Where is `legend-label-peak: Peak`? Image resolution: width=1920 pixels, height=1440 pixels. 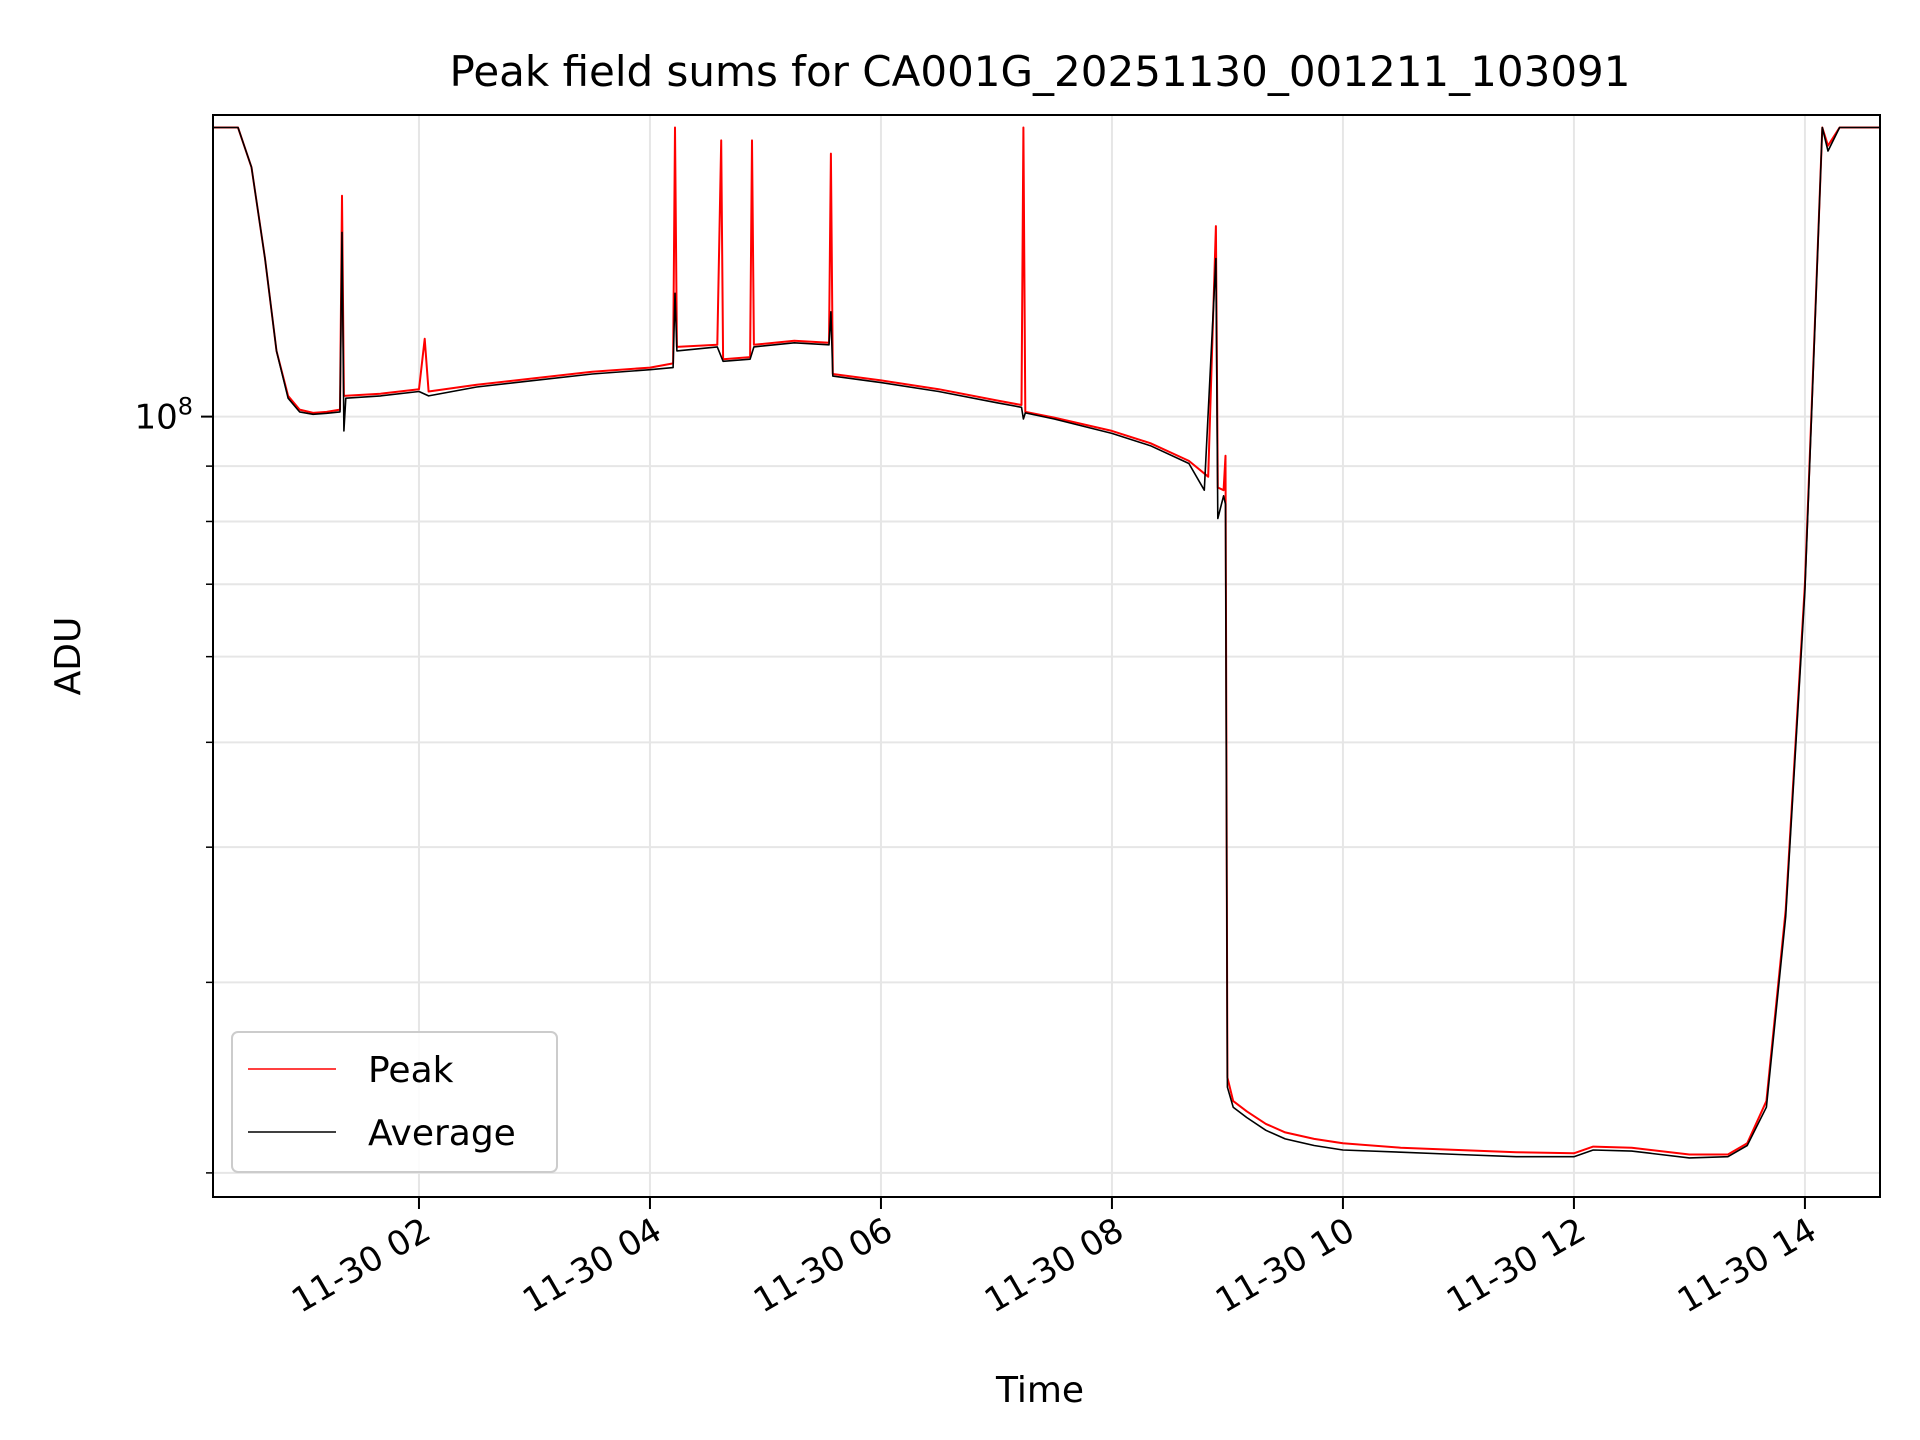
legend-label-peak: Peak is located at coordinates (411, 1070).